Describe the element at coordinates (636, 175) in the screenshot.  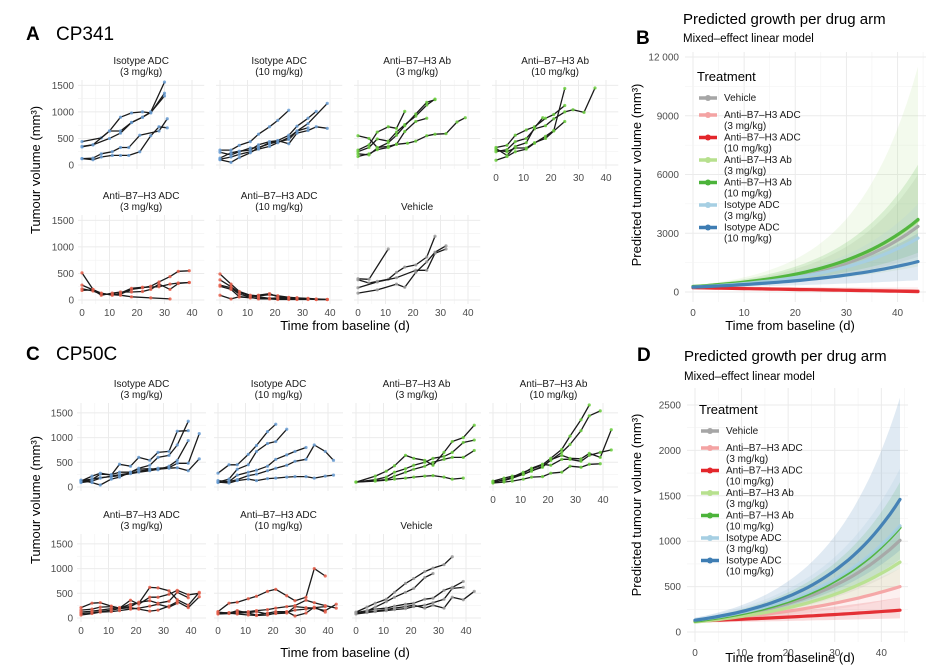
I see `panel-b-ylabel: Predicted tumour volume (mm³)` at that location.